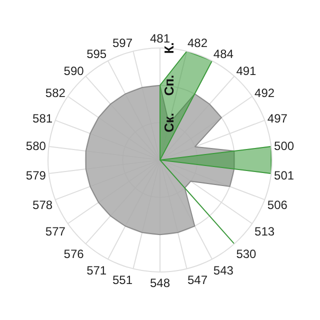 The height and width of the screenshot is (320, 320). Describe the element at coordinates (197, 280) in the screenshot. I see `spoke-label: 547` at that location.